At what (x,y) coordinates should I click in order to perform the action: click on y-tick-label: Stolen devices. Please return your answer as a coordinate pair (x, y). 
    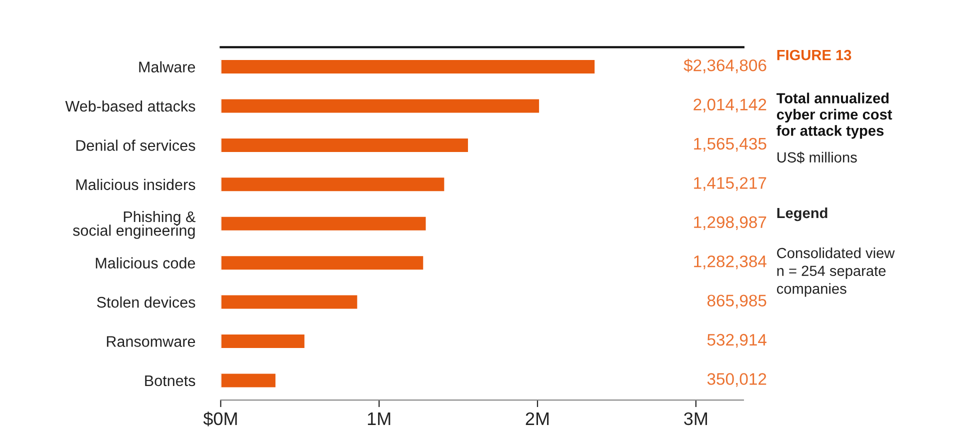
    Looking at the image, I should click on (146, 302).